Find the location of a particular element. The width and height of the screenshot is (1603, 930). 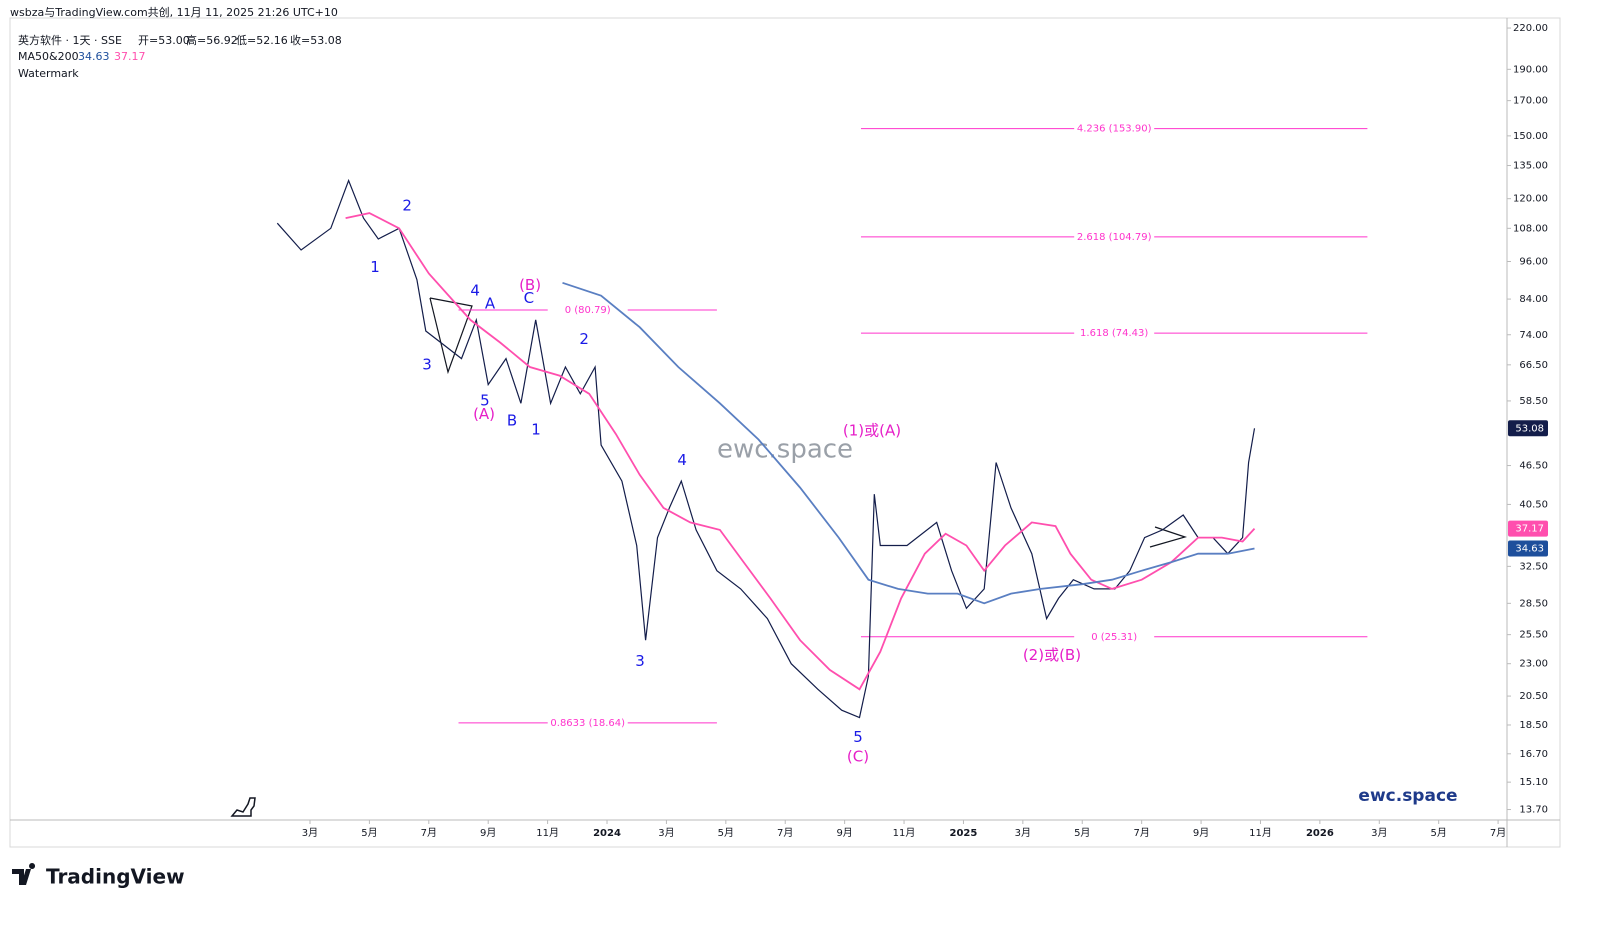

logo-mark is located at coordinates (24, 874).